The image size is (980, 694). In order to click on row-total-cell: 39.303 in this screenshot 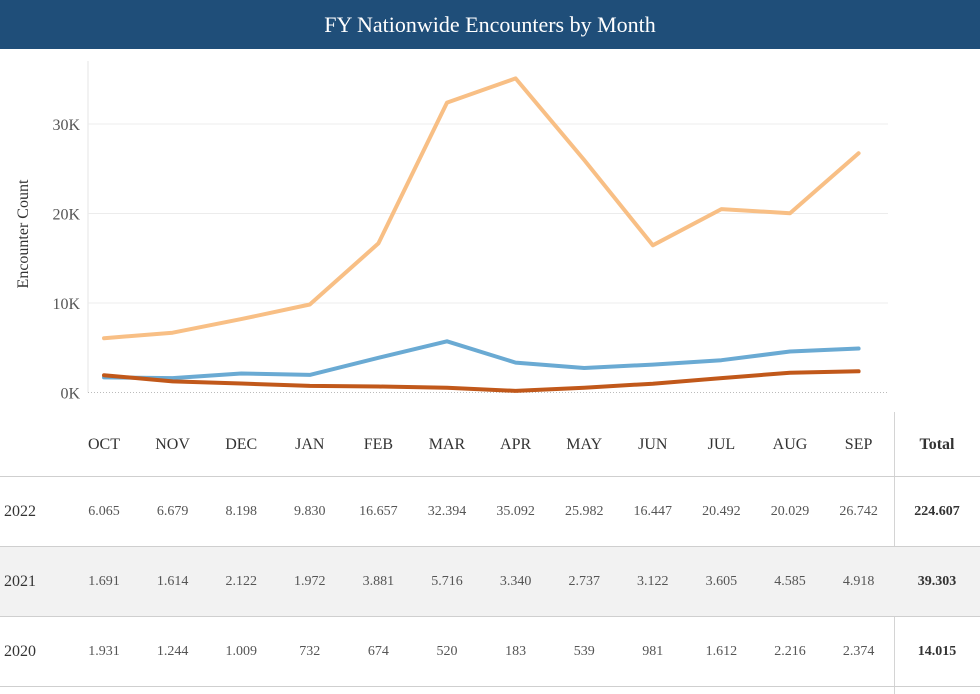, I will do `click(937, 581)`.